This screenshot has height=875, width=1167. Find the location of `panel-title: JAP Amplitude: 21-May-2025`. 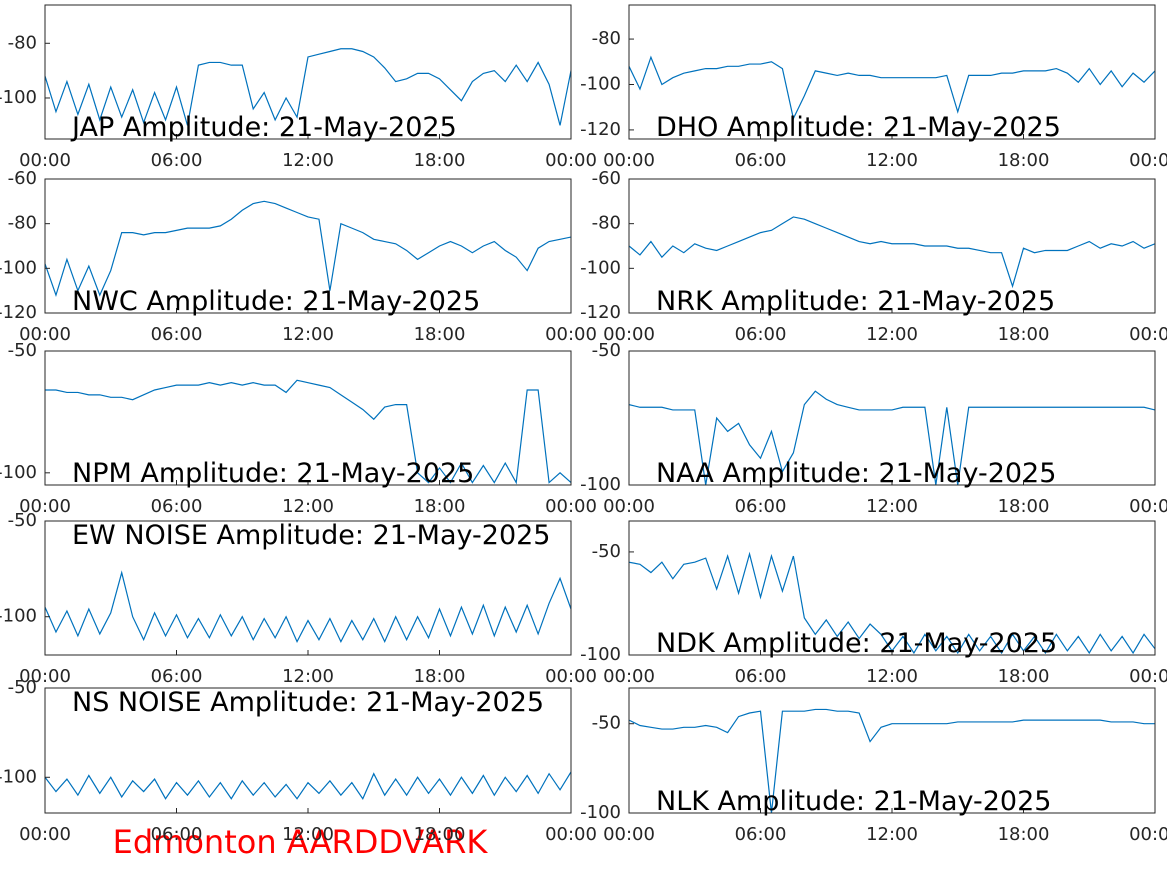

panel-title: JAP Amplitude: 21-May-2025 is located at coordinates (263, 127).